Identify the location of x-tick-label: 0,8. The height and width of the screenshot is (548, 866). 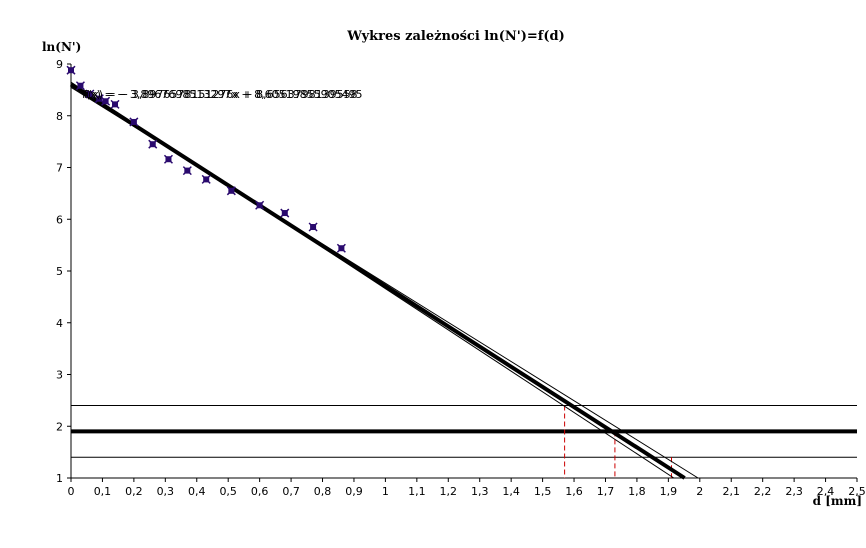
(323, 491).